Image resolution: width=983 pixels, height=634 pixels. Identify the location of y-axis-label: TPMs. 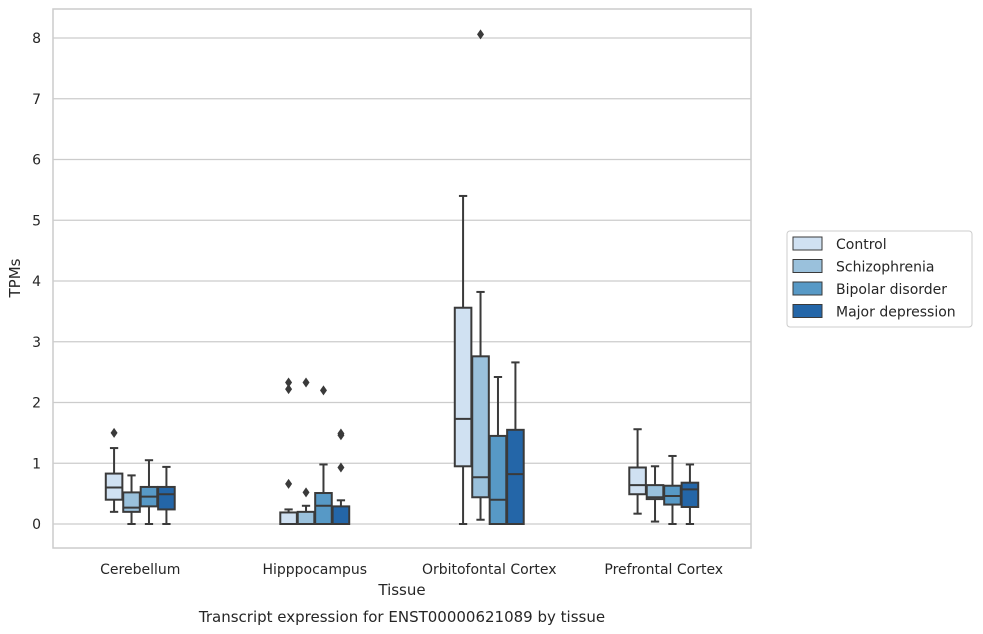
(15, 278).